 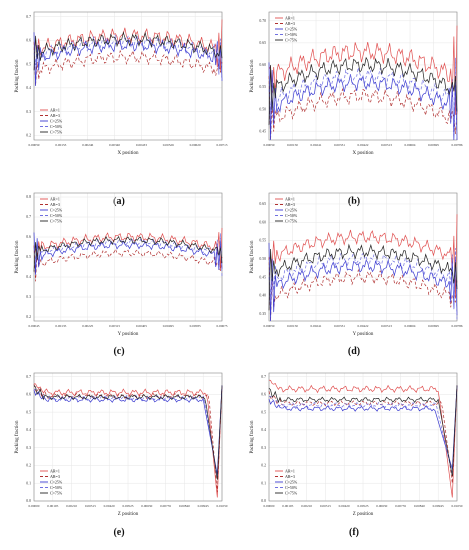 What do you see at coordinates (268, 326) in the screenshot?
I see `x-tick-label: 0.00059` at bounding box center [268, 326].